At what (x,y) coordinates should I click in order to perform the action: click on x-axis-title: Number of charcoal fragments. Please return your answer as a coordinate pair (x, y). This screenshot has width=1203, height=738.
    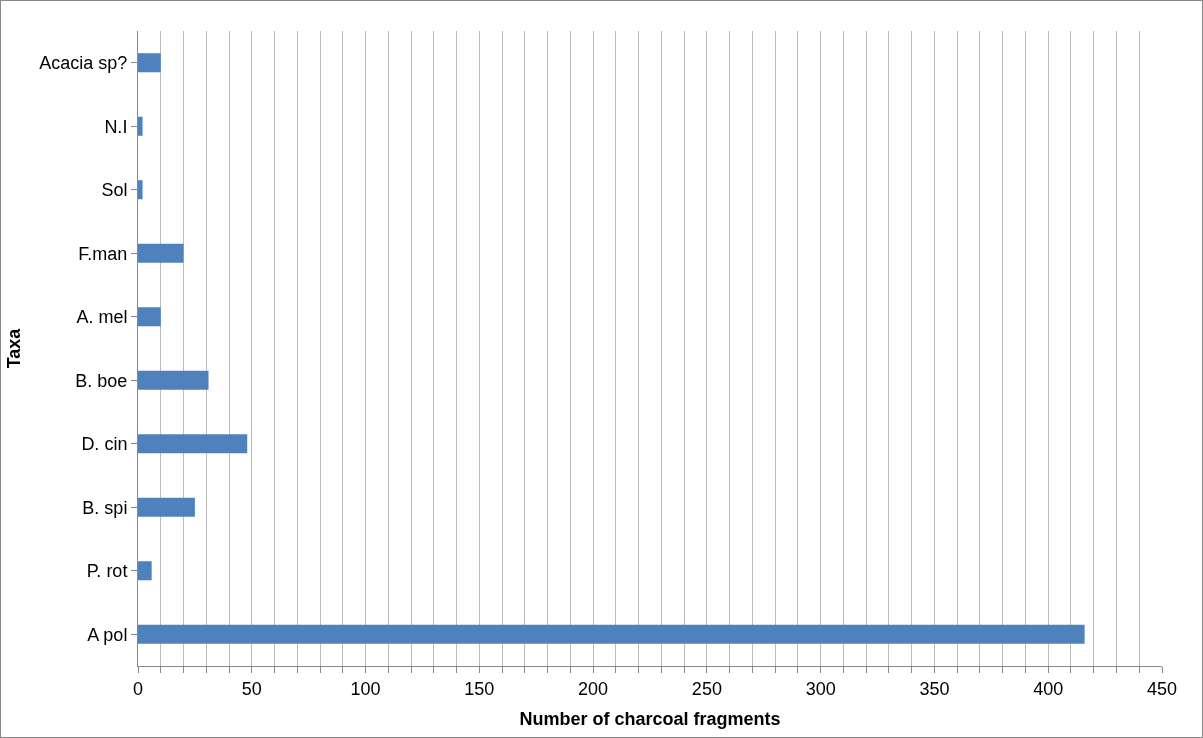
    Looking at the image, I should click on (650, 718).